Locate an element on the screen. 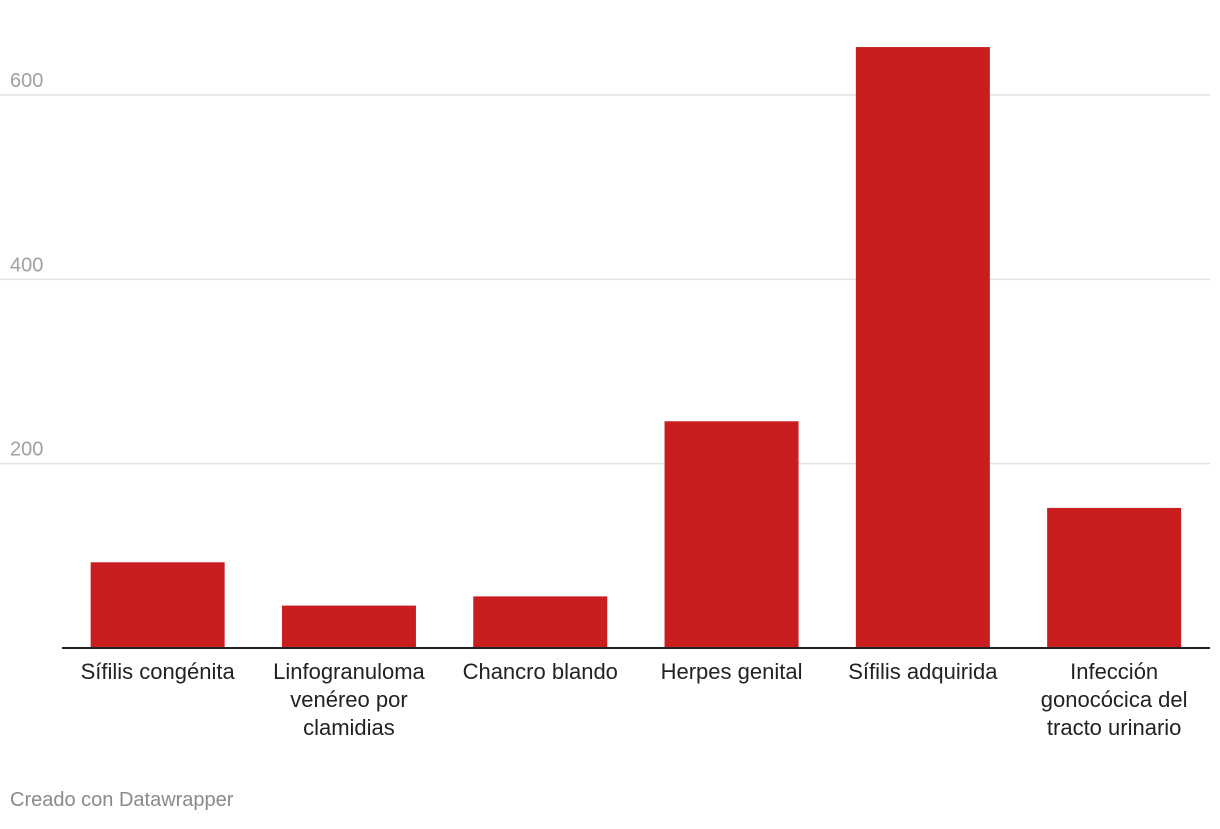 The height and width of the screenshot is (829, 1220). x-category-label-line: clamidias is located at coordinates (349, 727).